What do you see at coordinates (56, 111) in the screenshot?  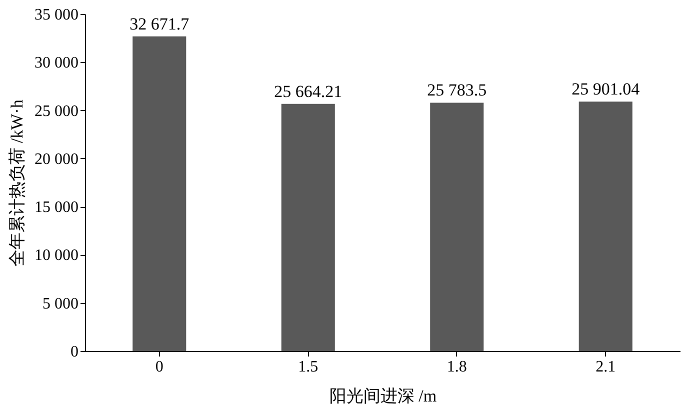 I see `y-tick-label: 25 000` at bounding box center [56, 111].